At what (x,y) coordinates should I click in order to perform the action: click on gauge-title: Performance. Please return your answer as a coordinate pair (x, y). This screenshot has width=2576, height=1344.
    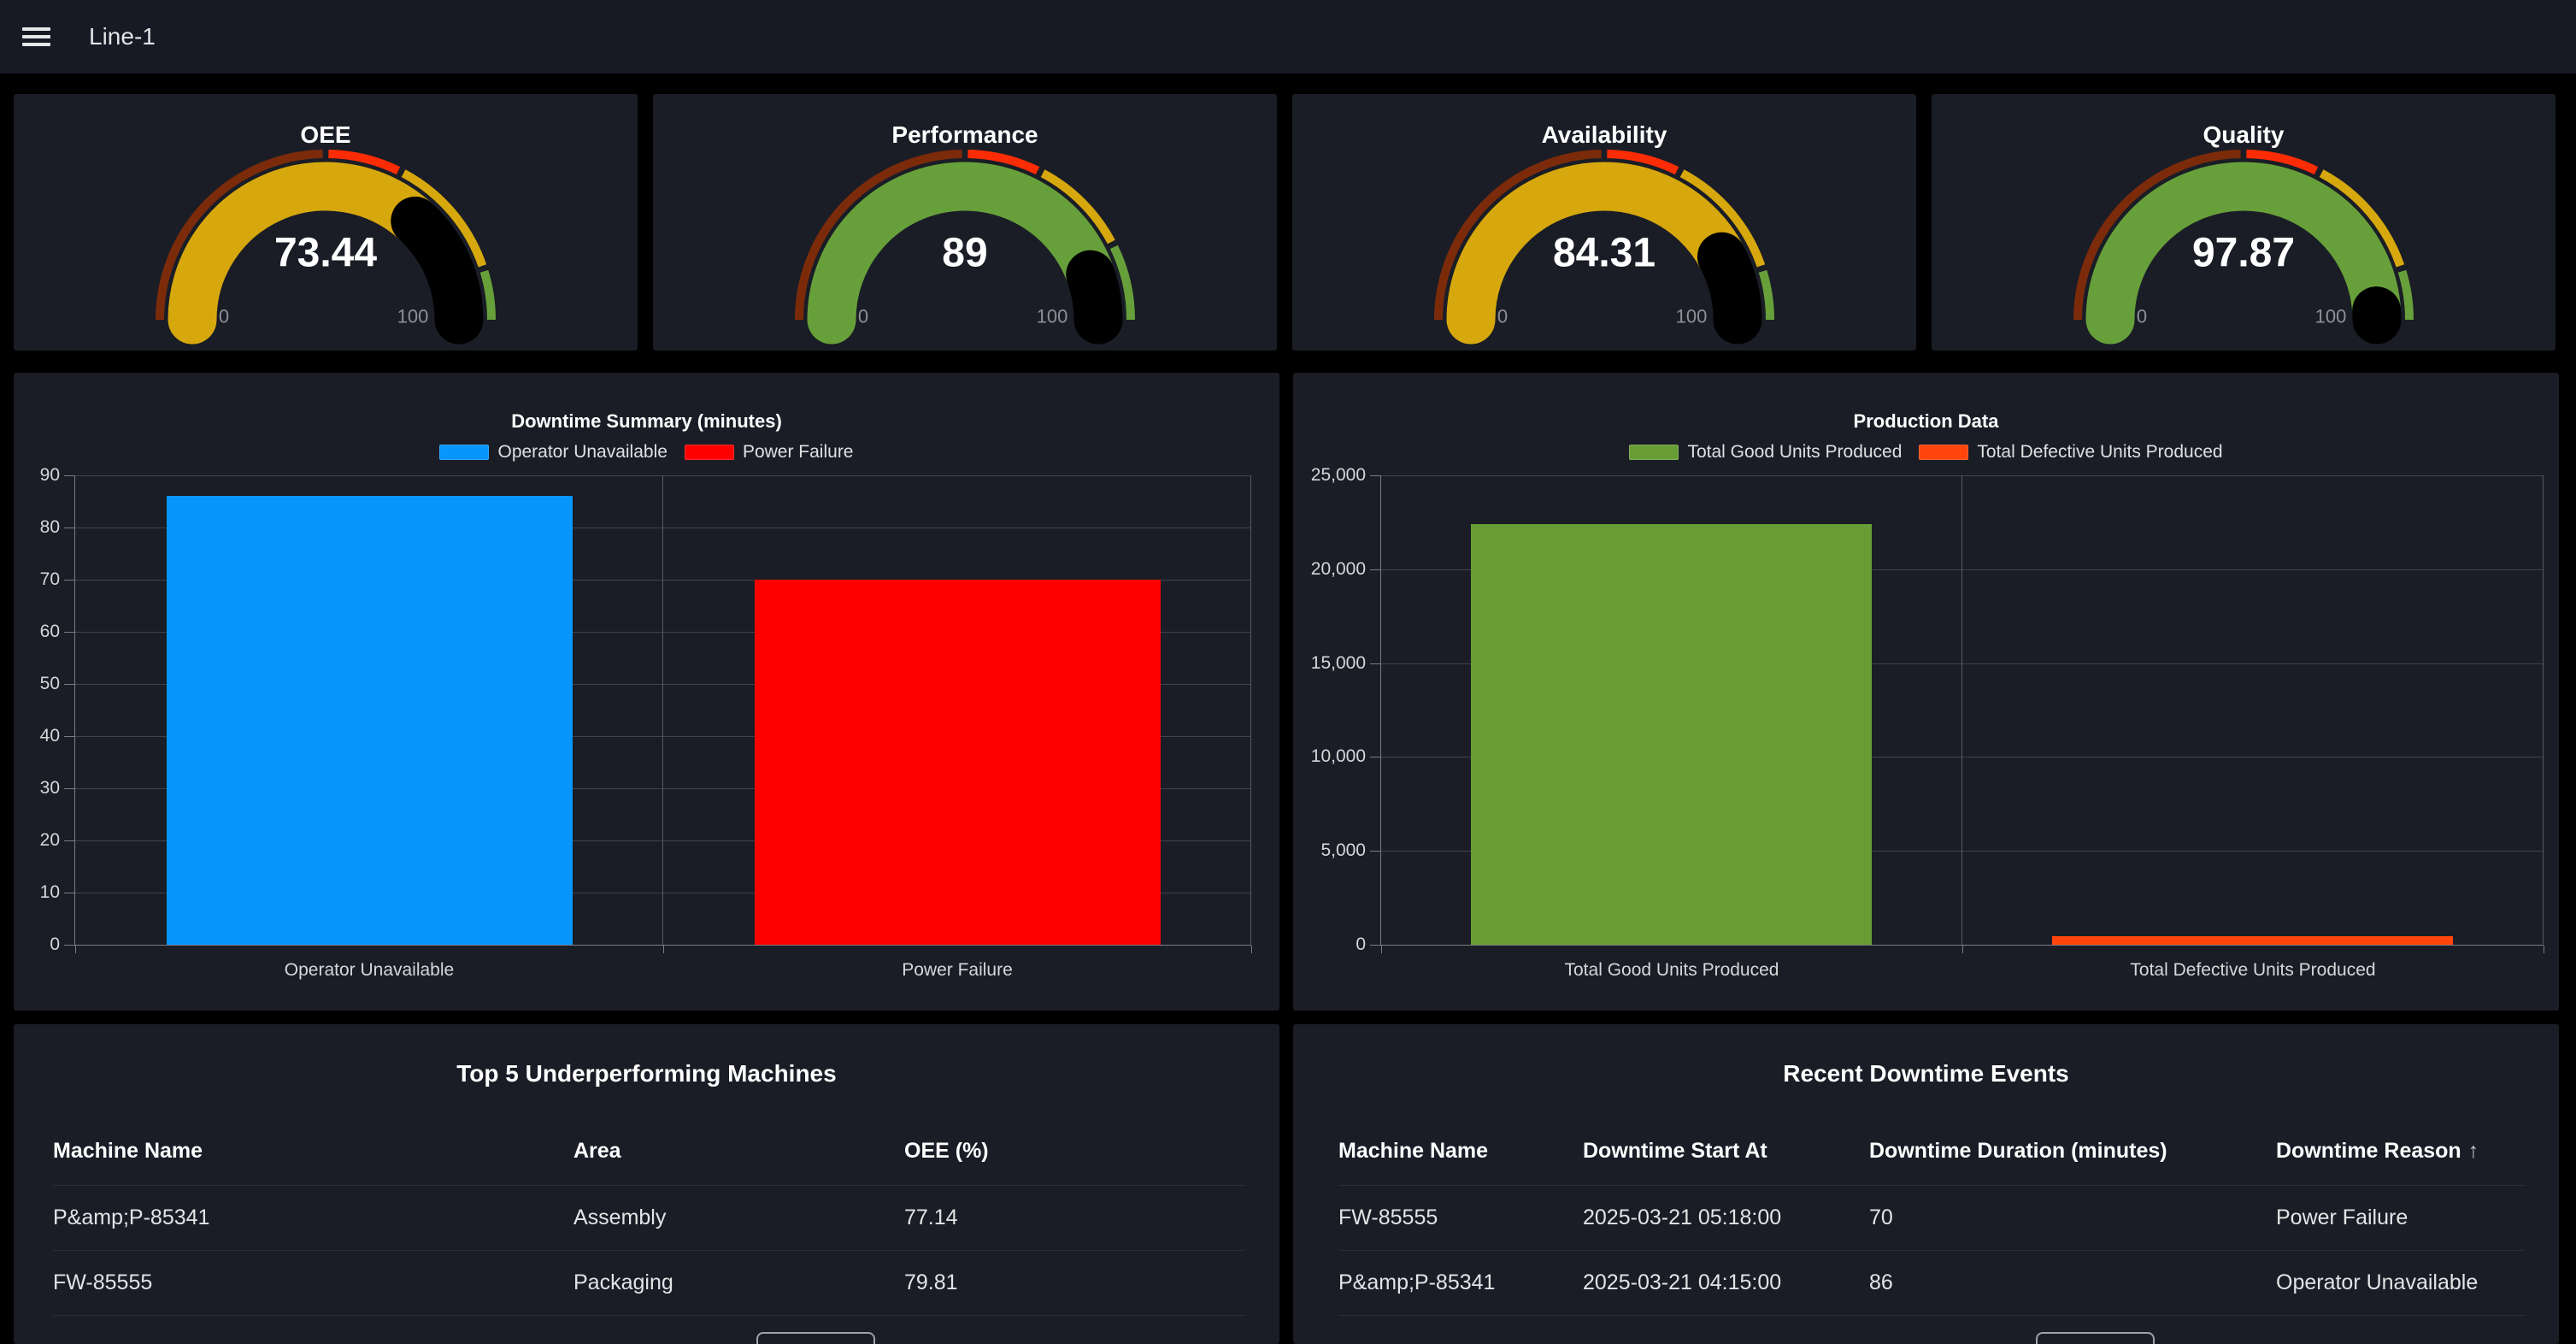
    Looking at the image, I should click on (964, 135).